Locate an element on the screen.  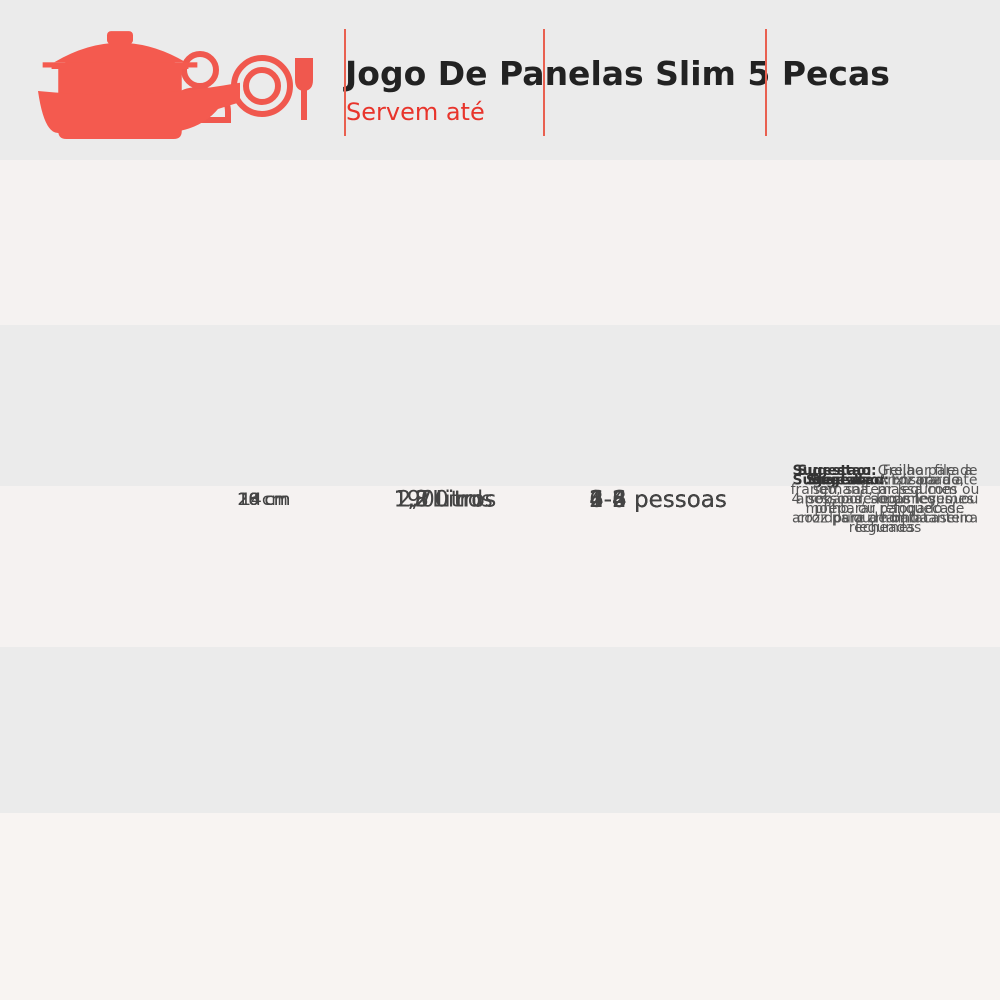
serves: 2-4 pessoas is located at coordinates (658, 500).